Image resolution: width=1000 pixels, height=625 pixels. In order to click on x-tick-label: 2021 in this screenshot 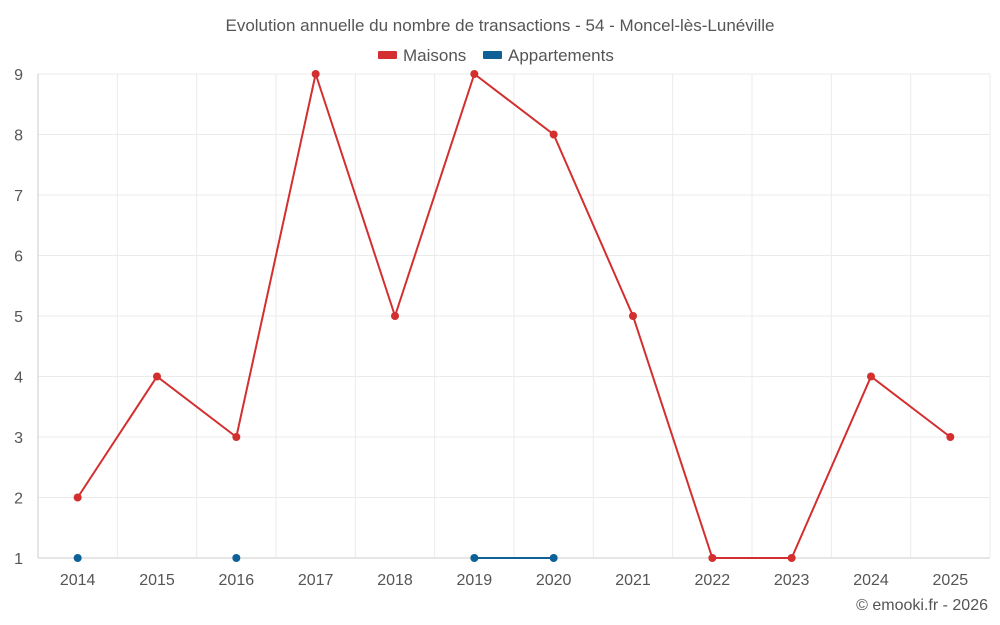, I will do `click(633, 580)`.